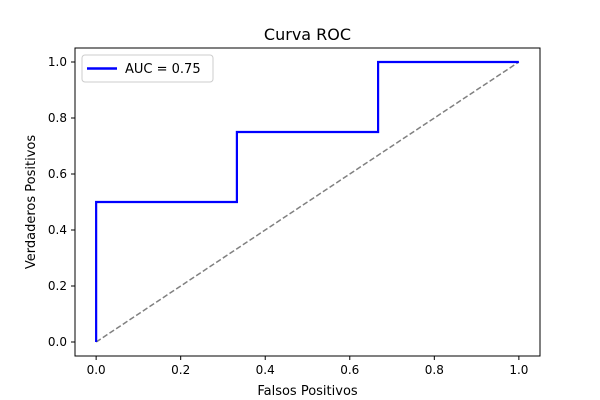  Describe the element at coordinates (307, 391) in the screenshot. I see `x-axis-label: Falsos Positivos` at that location.